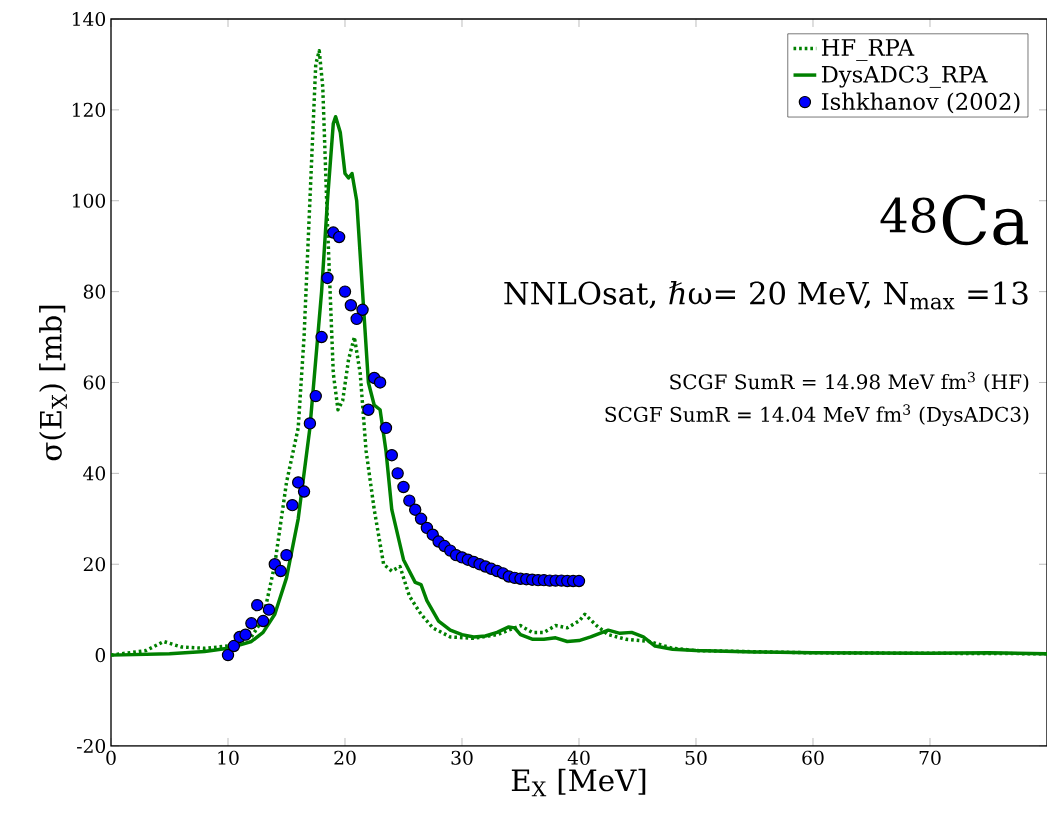  Describe the element at coordinates (920, 103) in the screenshot. I see `legend-label: Ishkhanov (2002)` at that location.